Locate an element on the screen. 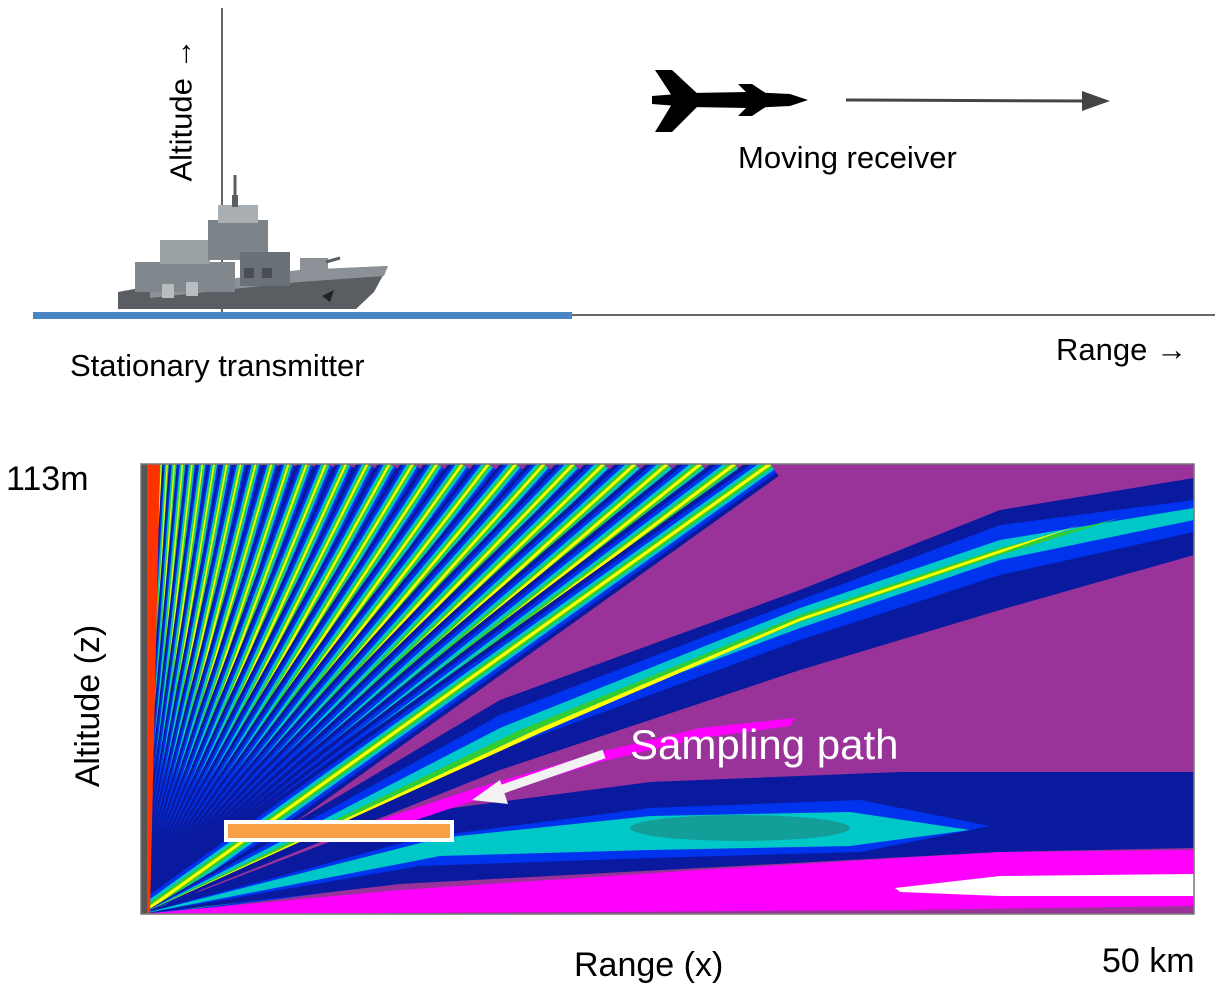 The height and width of the screenshot is (992, 1218). aircraft-icon is located at coordinates (730, 101).